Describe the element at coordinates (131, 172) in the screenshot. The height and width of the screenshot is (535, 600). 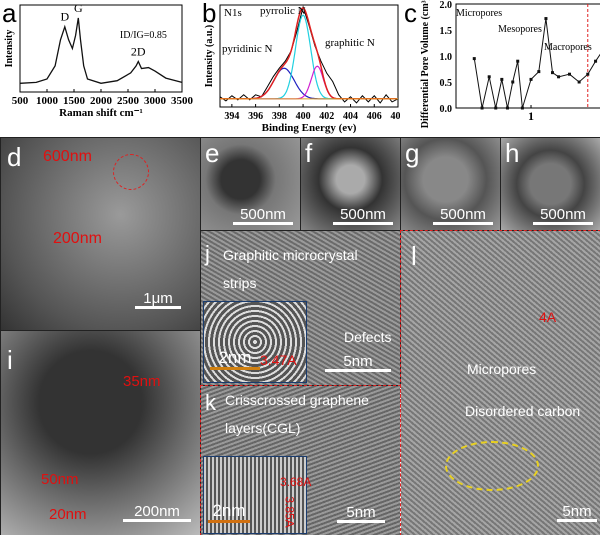
I see `highlight-circle` at that location.